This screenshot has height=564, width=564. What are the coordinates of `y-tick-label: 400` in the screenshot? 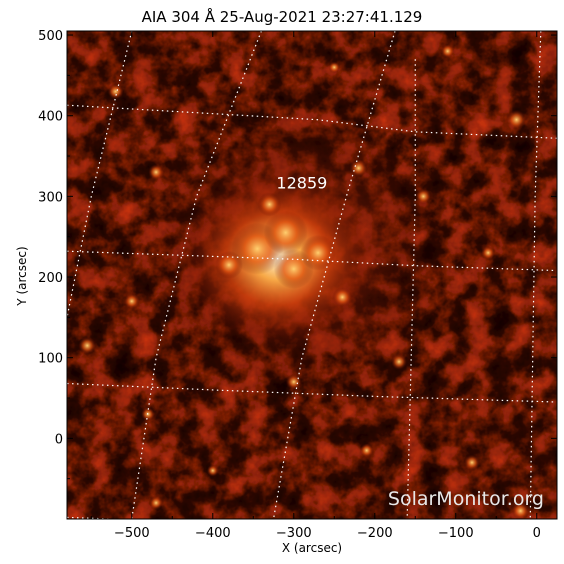 It's located at (50, 117).